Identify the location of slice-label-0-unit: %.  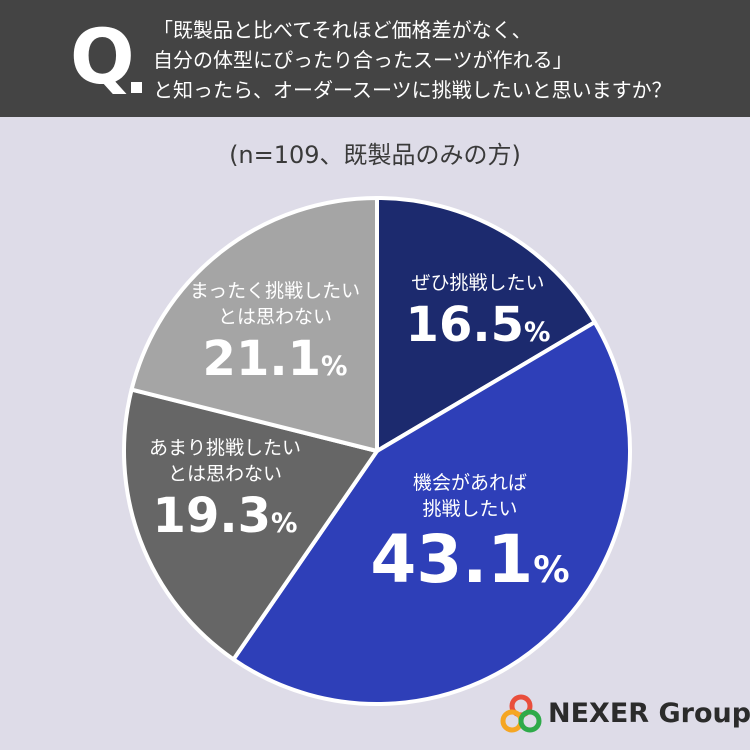
(537, 332).